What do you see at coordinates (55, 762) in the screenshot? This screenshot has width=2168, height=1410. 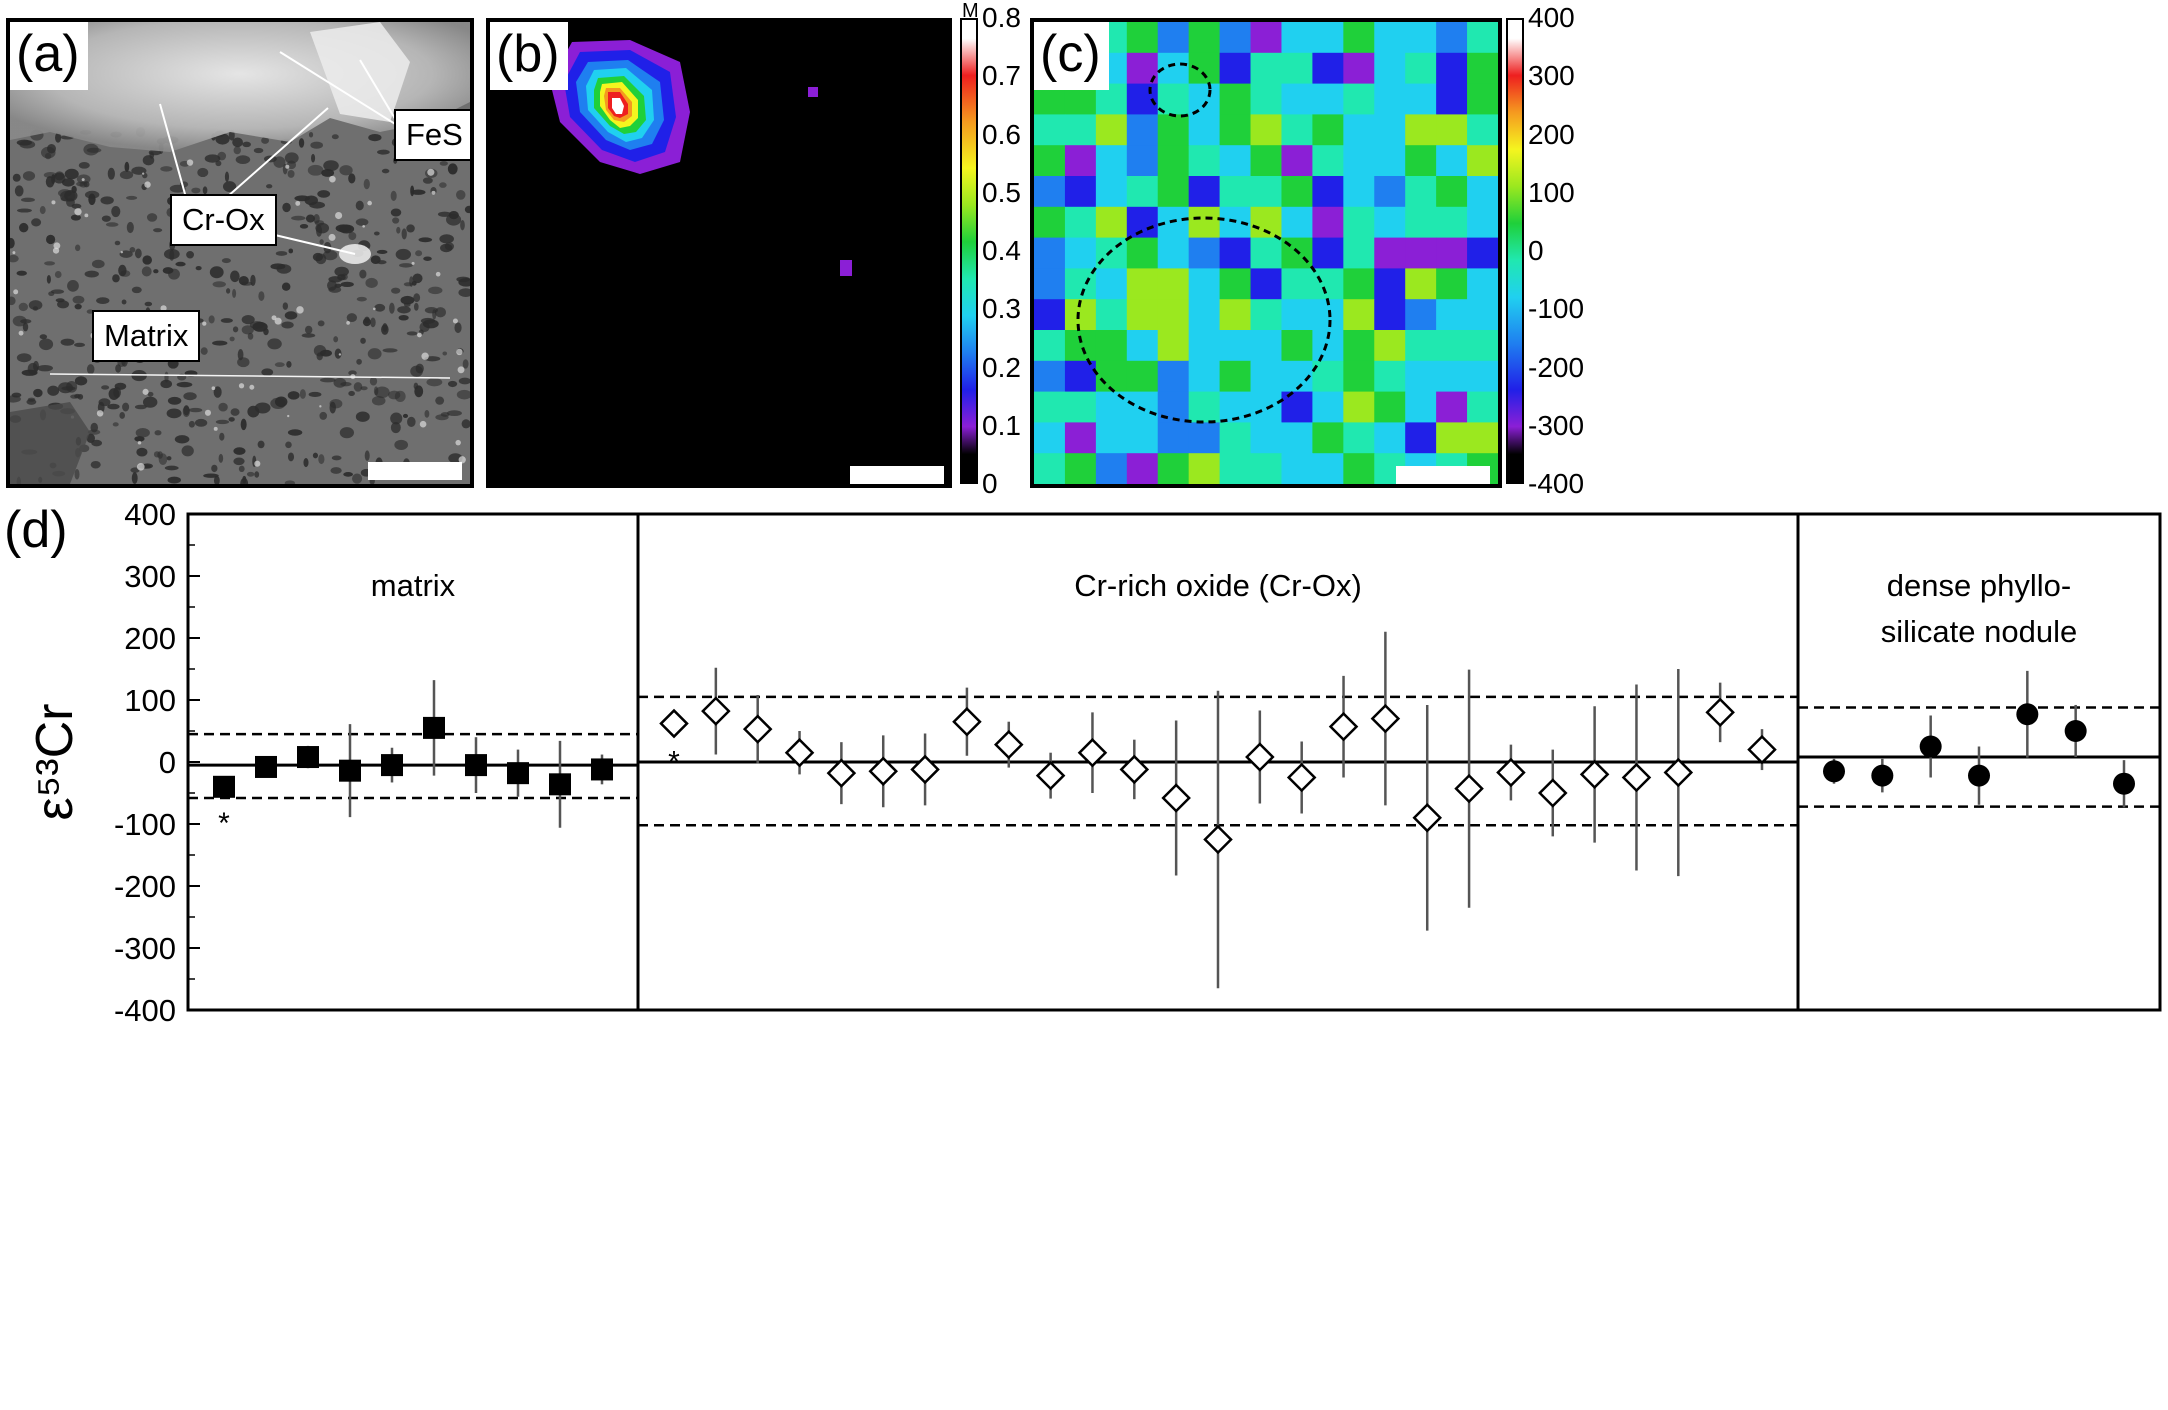 I see `y-axis-label: ε⁵³Cr` at bounding box center [55, 762].